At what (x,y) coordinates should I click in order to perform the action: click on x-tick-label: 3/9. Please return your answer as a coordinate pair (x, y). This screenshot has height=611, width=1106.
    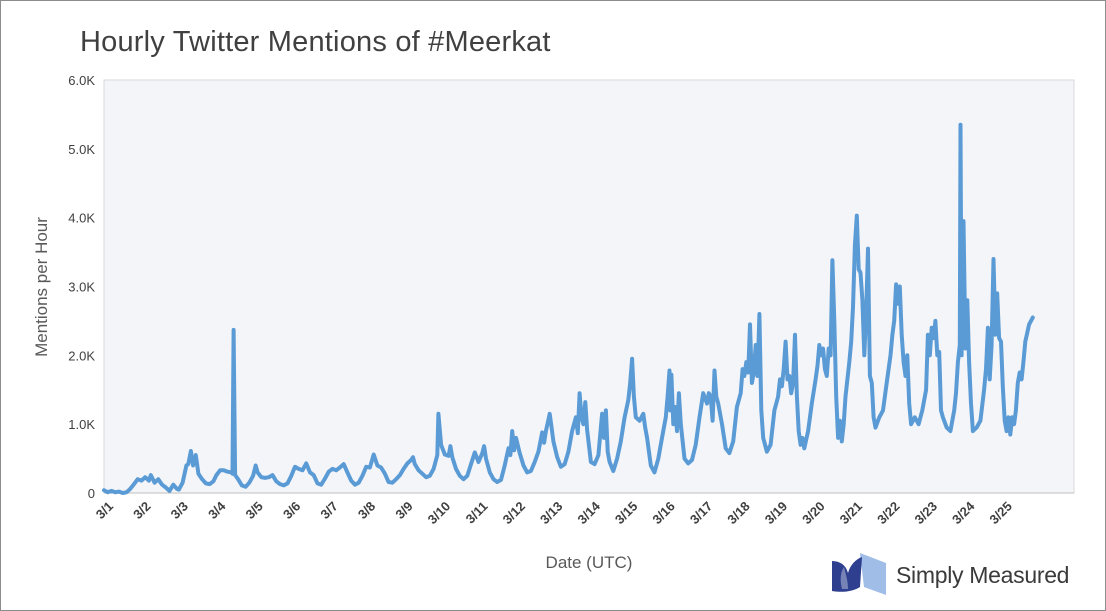
    Looking at the image, I should click on (403, 510).